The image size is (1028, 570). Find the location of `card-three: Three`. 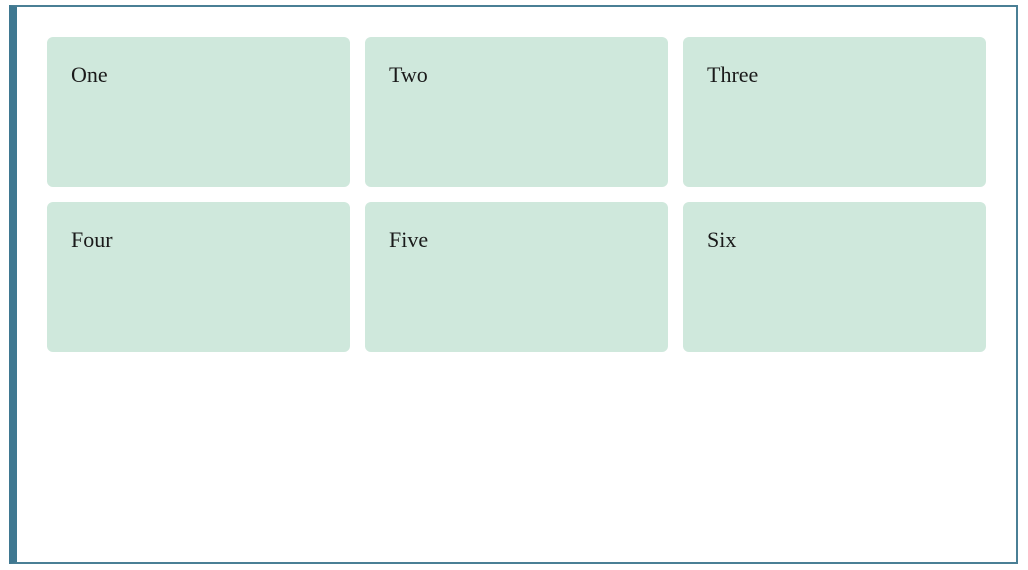

card-three: Three is located at coordinates (834, 112).